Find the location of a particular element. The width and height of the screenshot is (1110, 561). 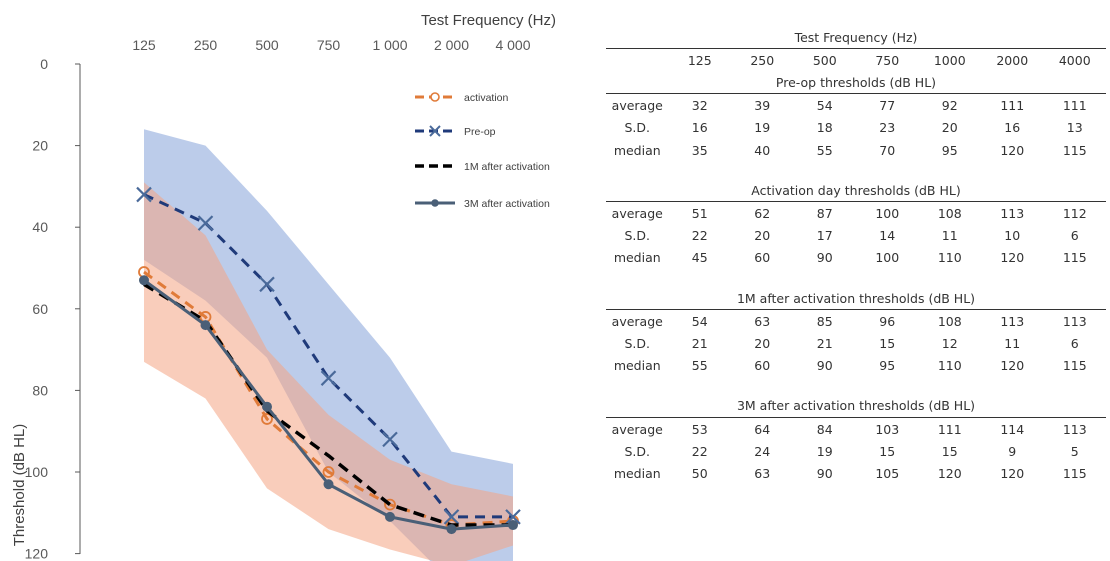

legend-label: Pre-op is located at coordinates (480, 132).